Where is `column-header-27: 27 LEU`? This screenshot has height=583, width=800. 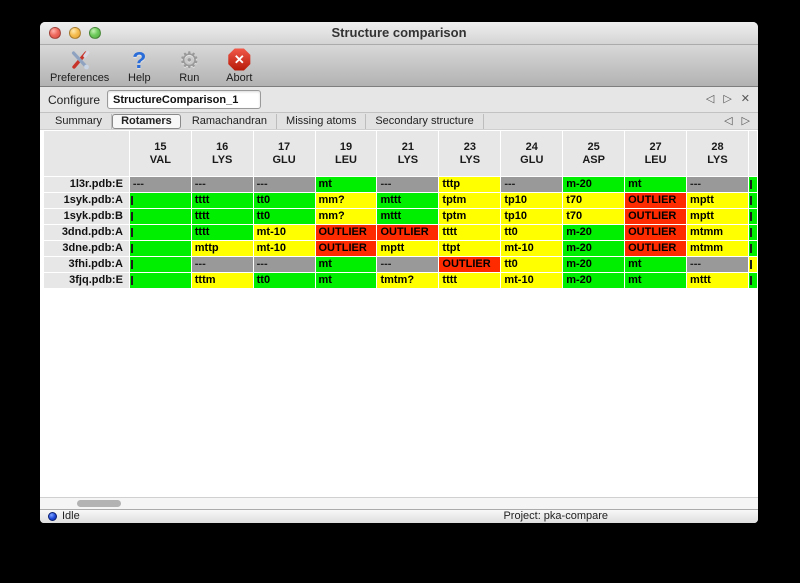 column-header-27: 27 LEU is located at coordinates (656, 153).